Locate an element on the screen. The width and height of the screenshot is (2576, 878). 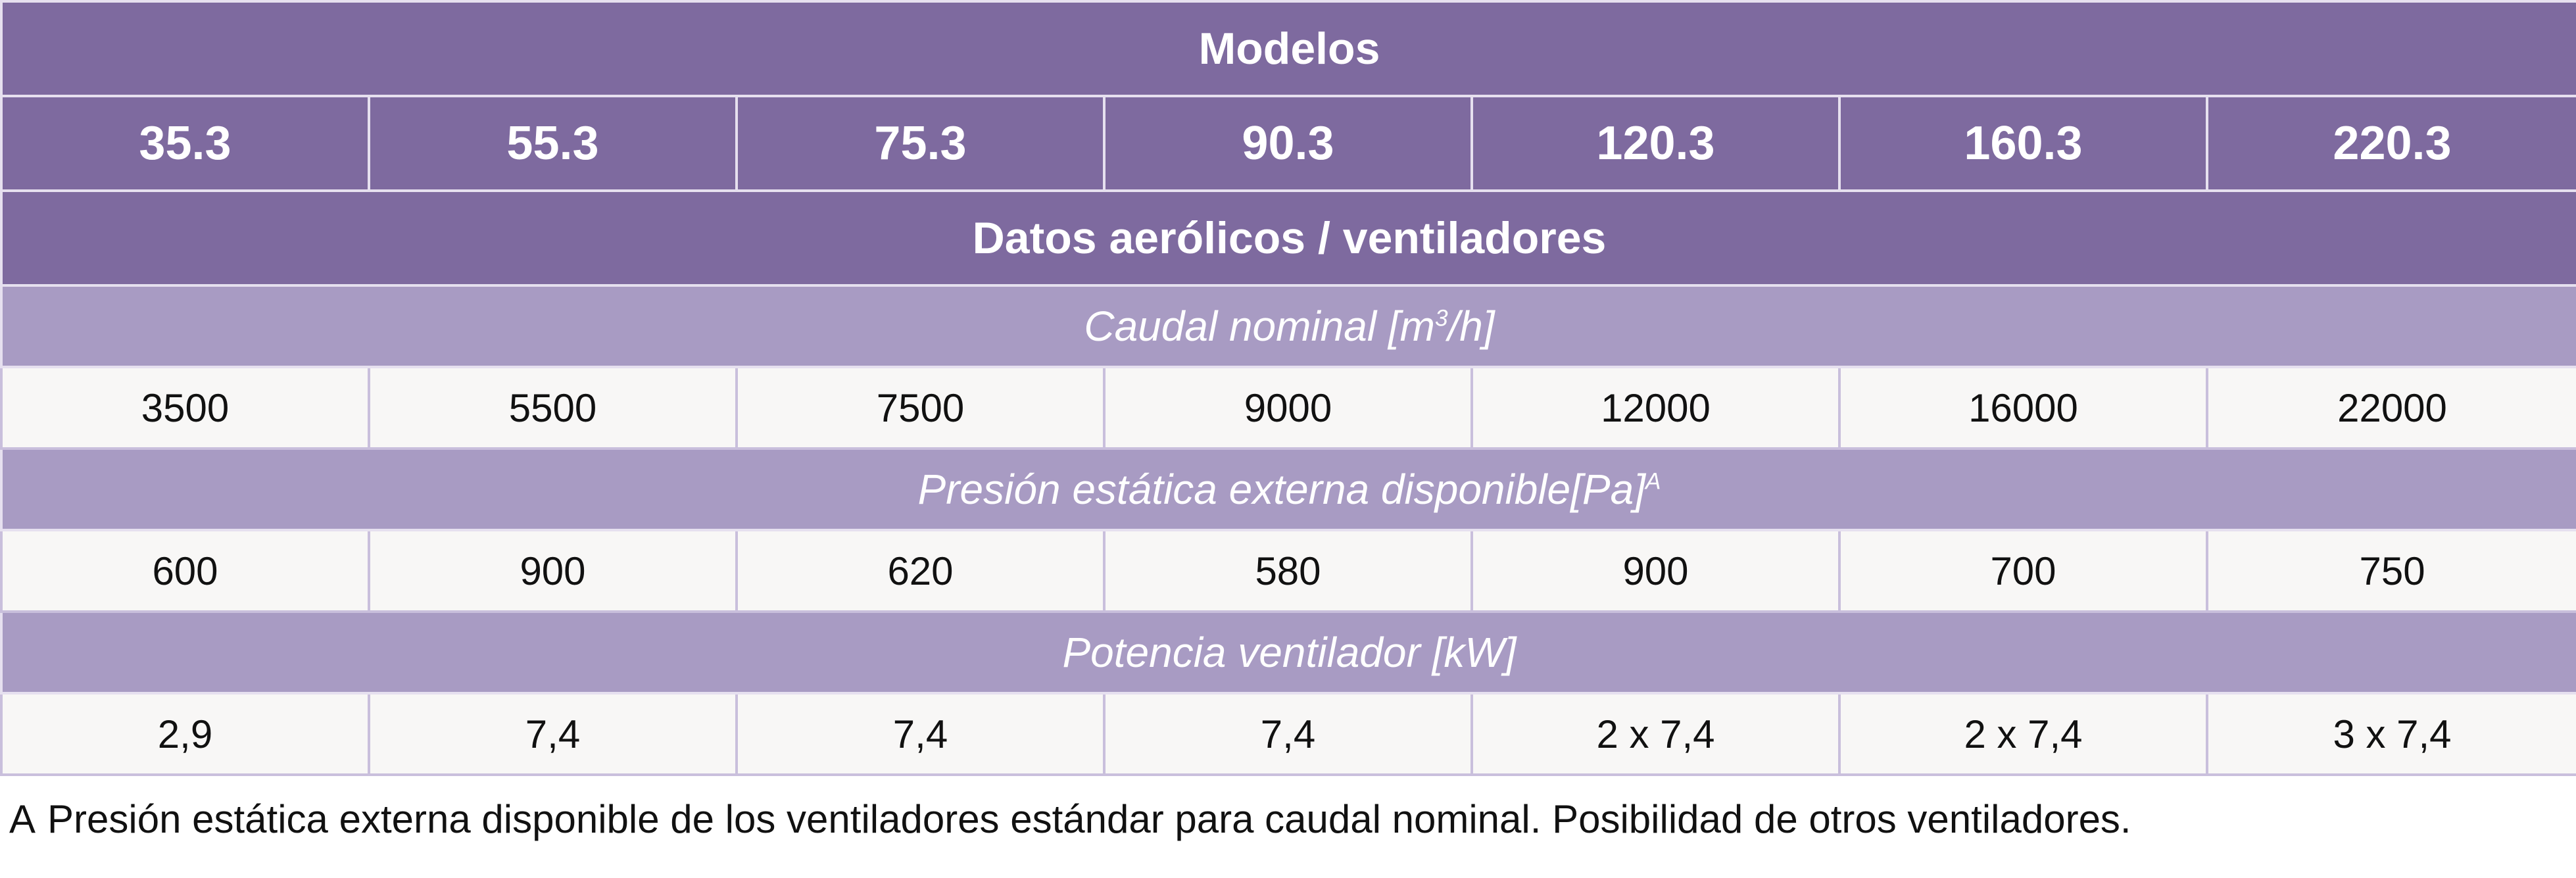
section-title-row: Datos aerólicos / ventiladores is located at coordinates (1288, 238).